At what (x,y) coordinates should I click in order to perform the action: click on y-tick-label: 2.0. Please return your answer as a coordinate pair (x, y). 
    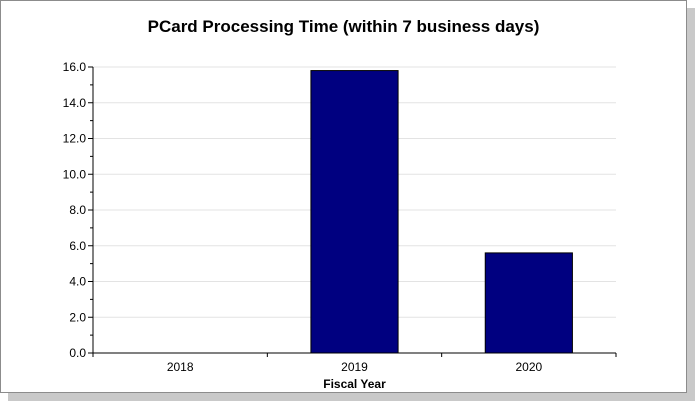
    Looking at the image, I should click on (77, 317).